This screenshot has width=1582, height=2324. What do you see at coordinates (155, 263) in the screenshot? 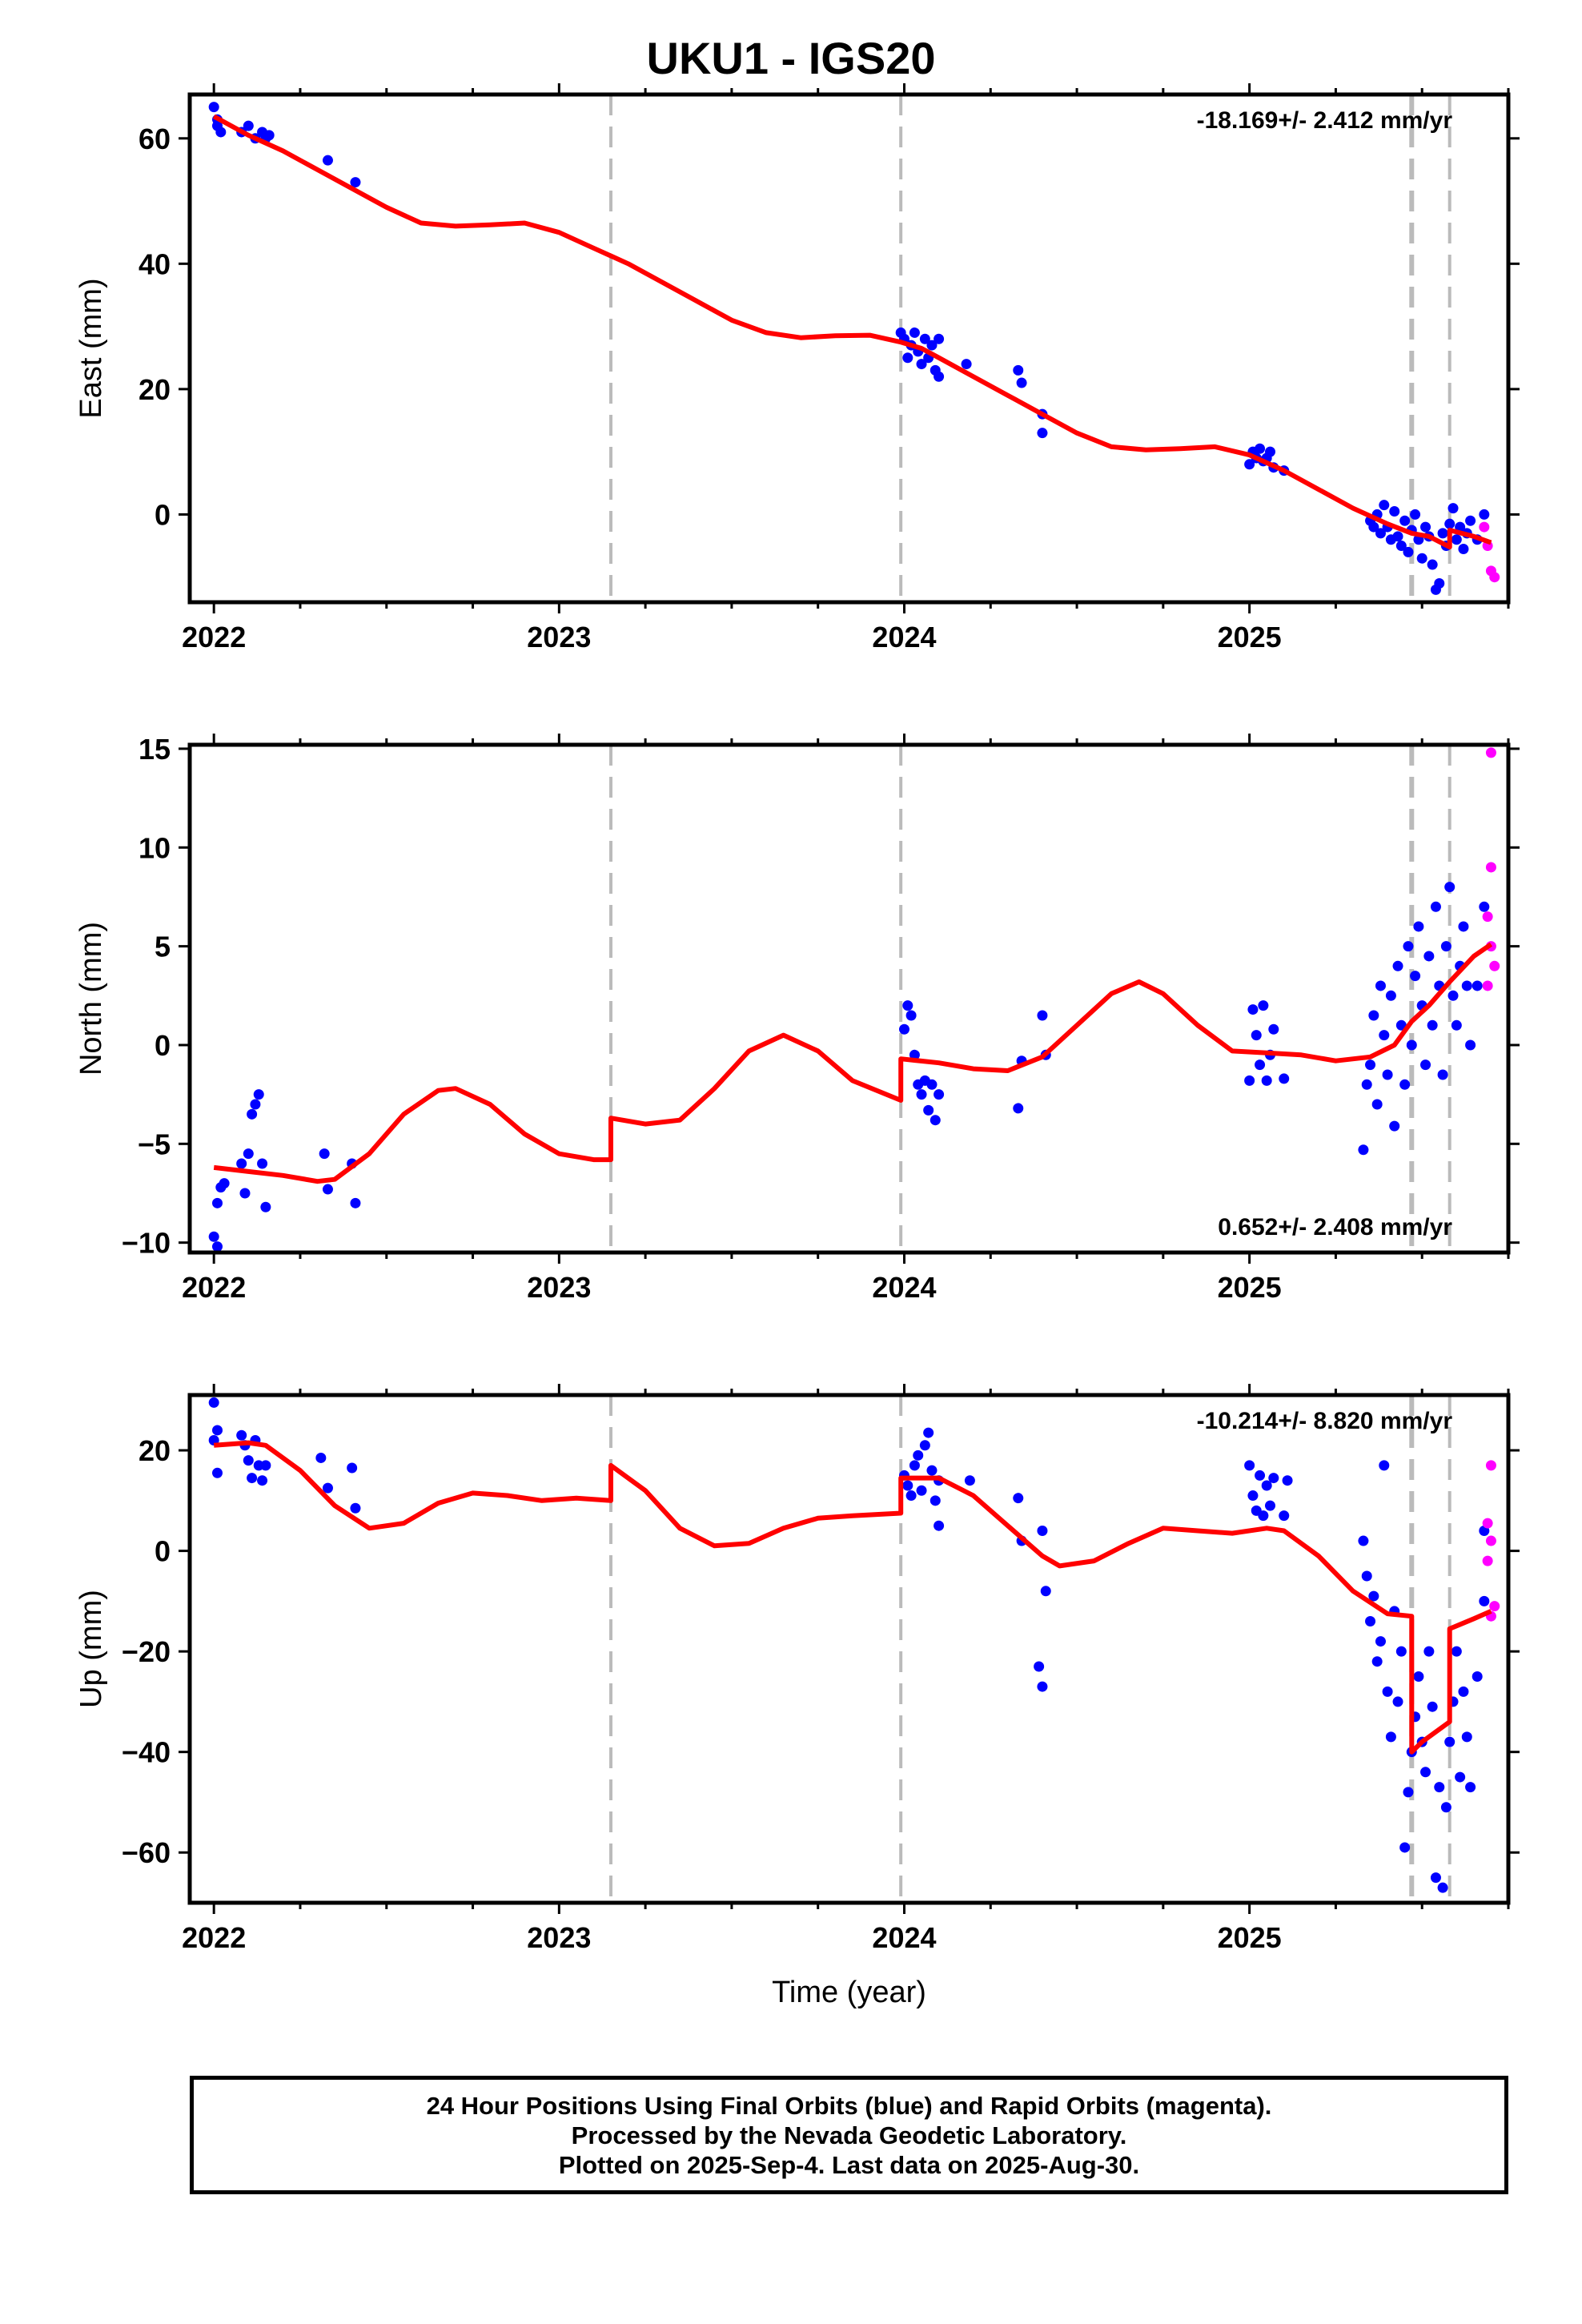
I see `y-tick-label: 40` at bounding box center [155, 263].